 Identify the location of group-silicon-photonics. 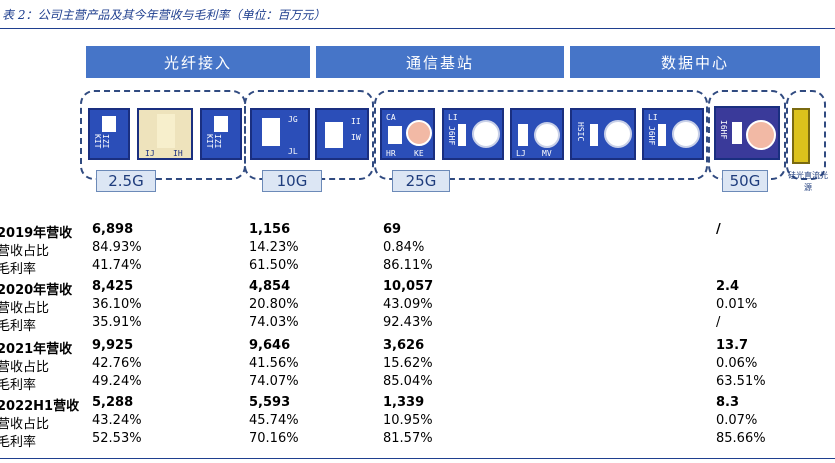
(806, 135).